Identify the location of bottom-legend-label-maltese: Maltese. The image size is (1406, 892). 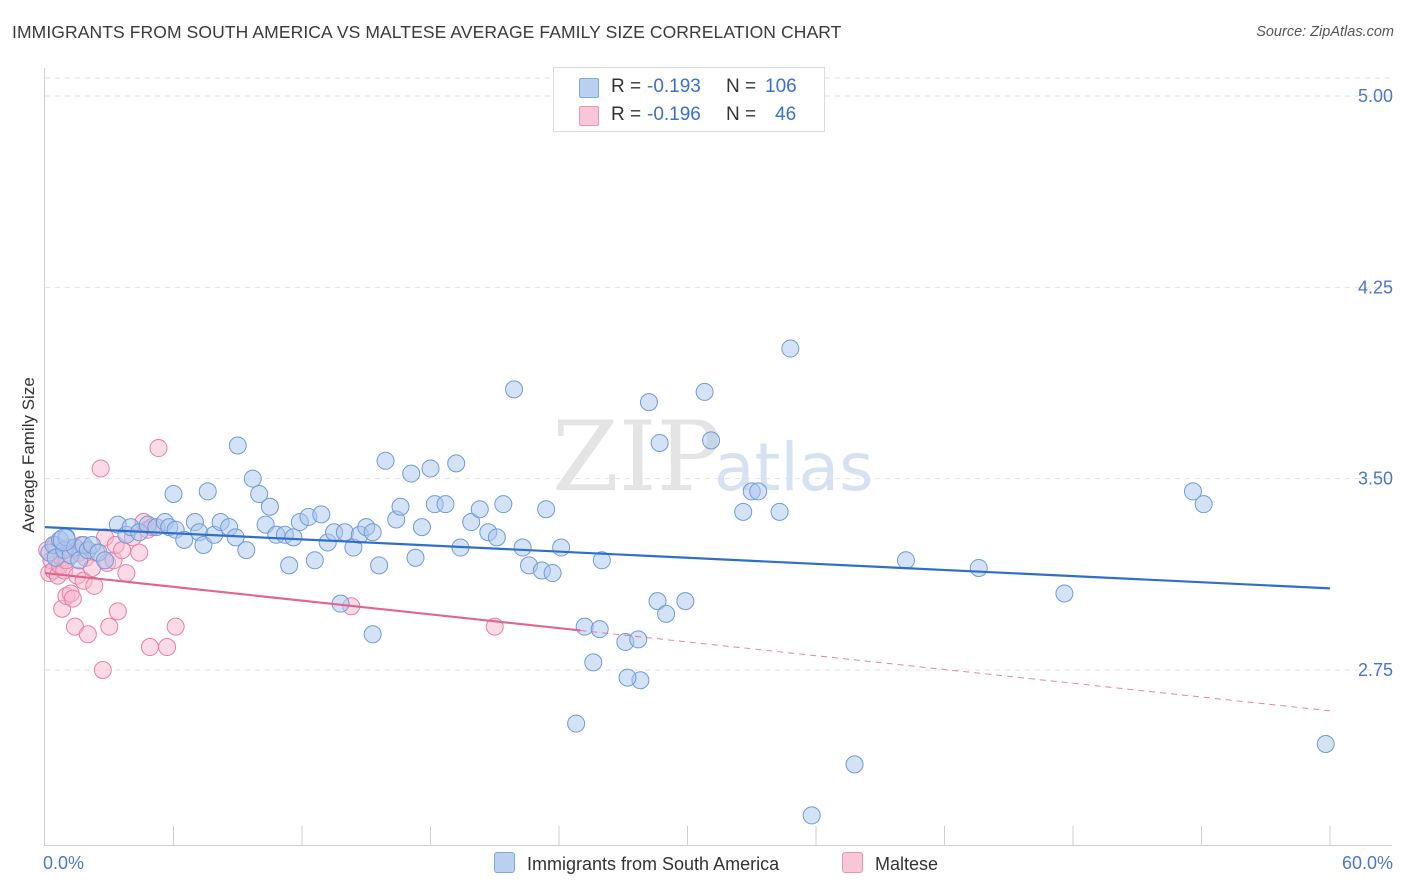
(907, 864).